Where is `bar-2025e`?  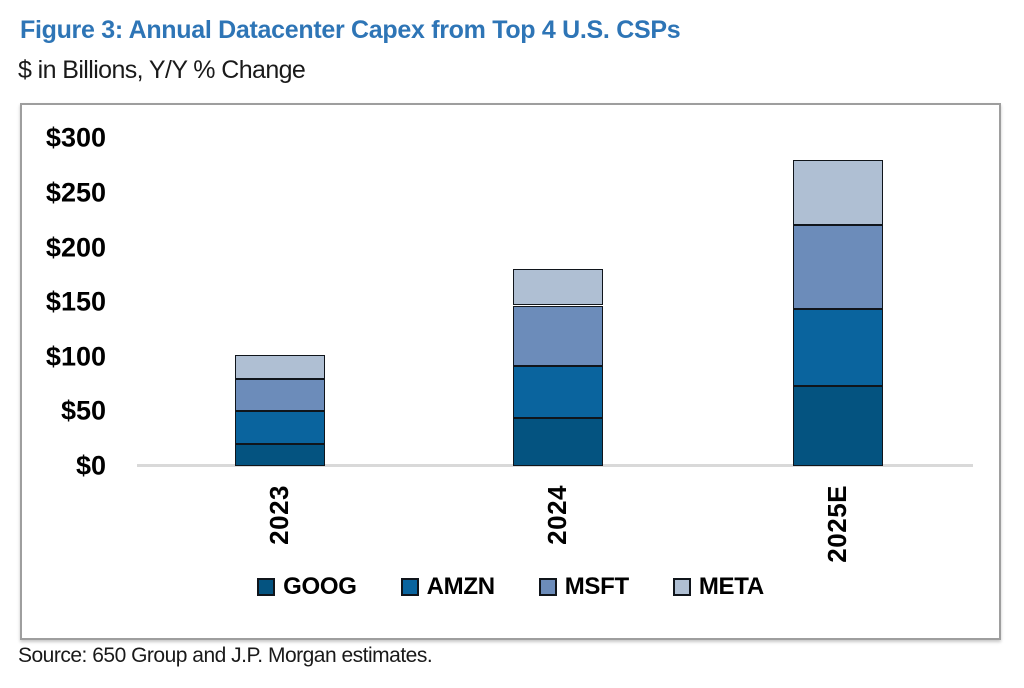
bar-2025e is located at coordinates (838, 313).